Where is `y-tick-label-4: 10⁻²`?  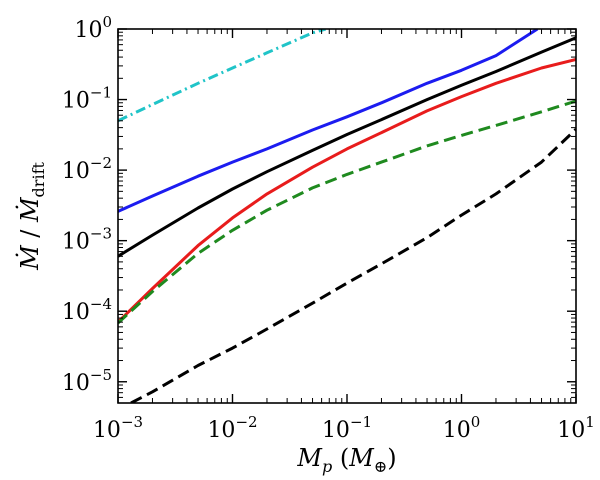
y-tick-label-4: 10⁻² is located at coordinates (87, 169).